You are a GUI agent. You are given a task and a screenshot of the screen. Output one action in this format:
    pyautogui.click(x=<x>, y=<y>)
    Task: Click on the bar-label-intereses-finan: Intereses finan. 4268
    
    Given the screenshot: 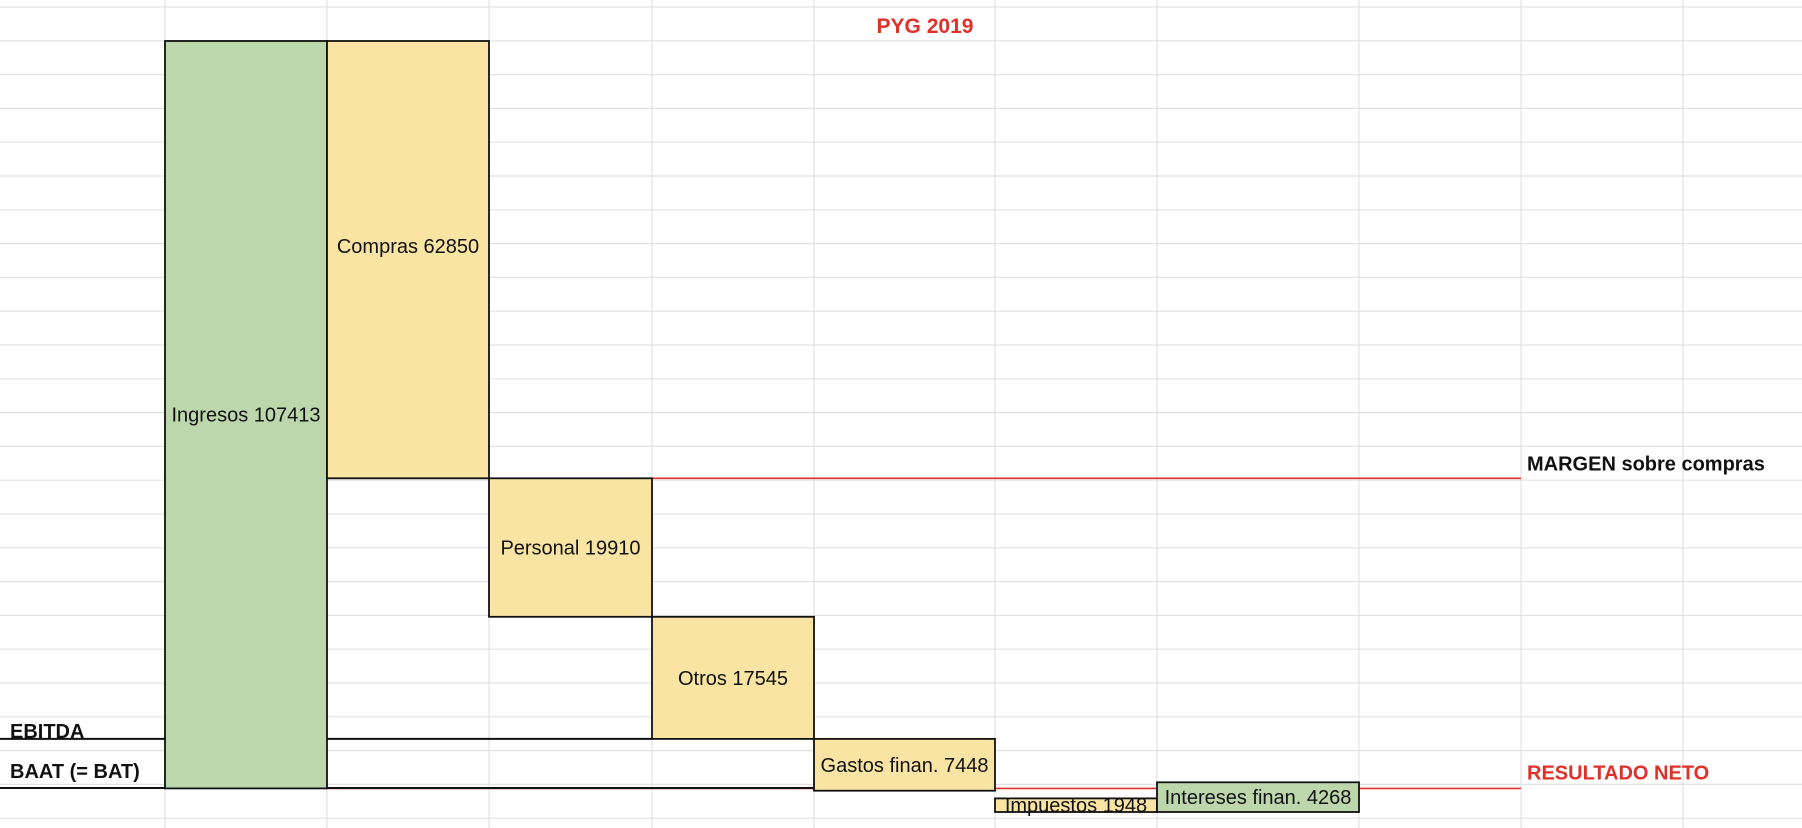 What is the action you would take?
    pyautogui.click(x=1258, y=798)
    